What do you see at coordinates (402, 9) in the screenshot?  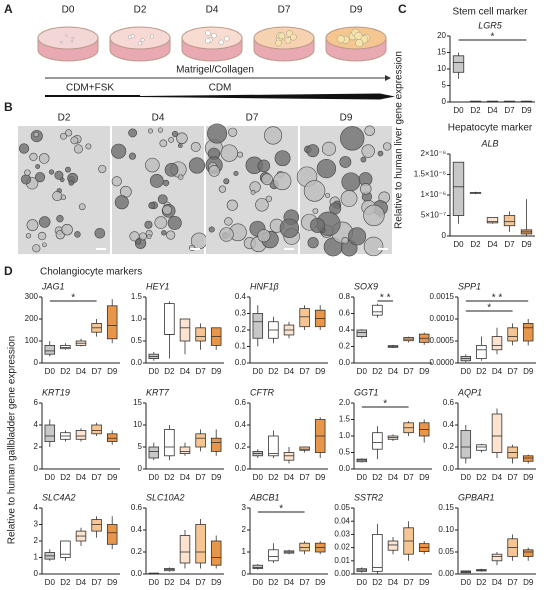 I see `panel-label: C` at bounding box center [402, 9].